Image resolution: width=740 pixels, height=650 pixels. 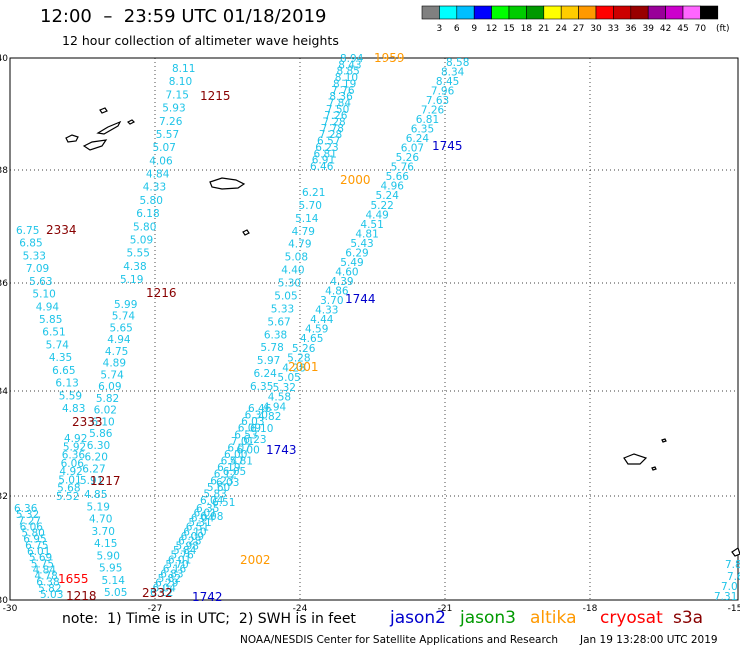 I want to click on wave-height-value: 5.81, so click(x=241, y=461).